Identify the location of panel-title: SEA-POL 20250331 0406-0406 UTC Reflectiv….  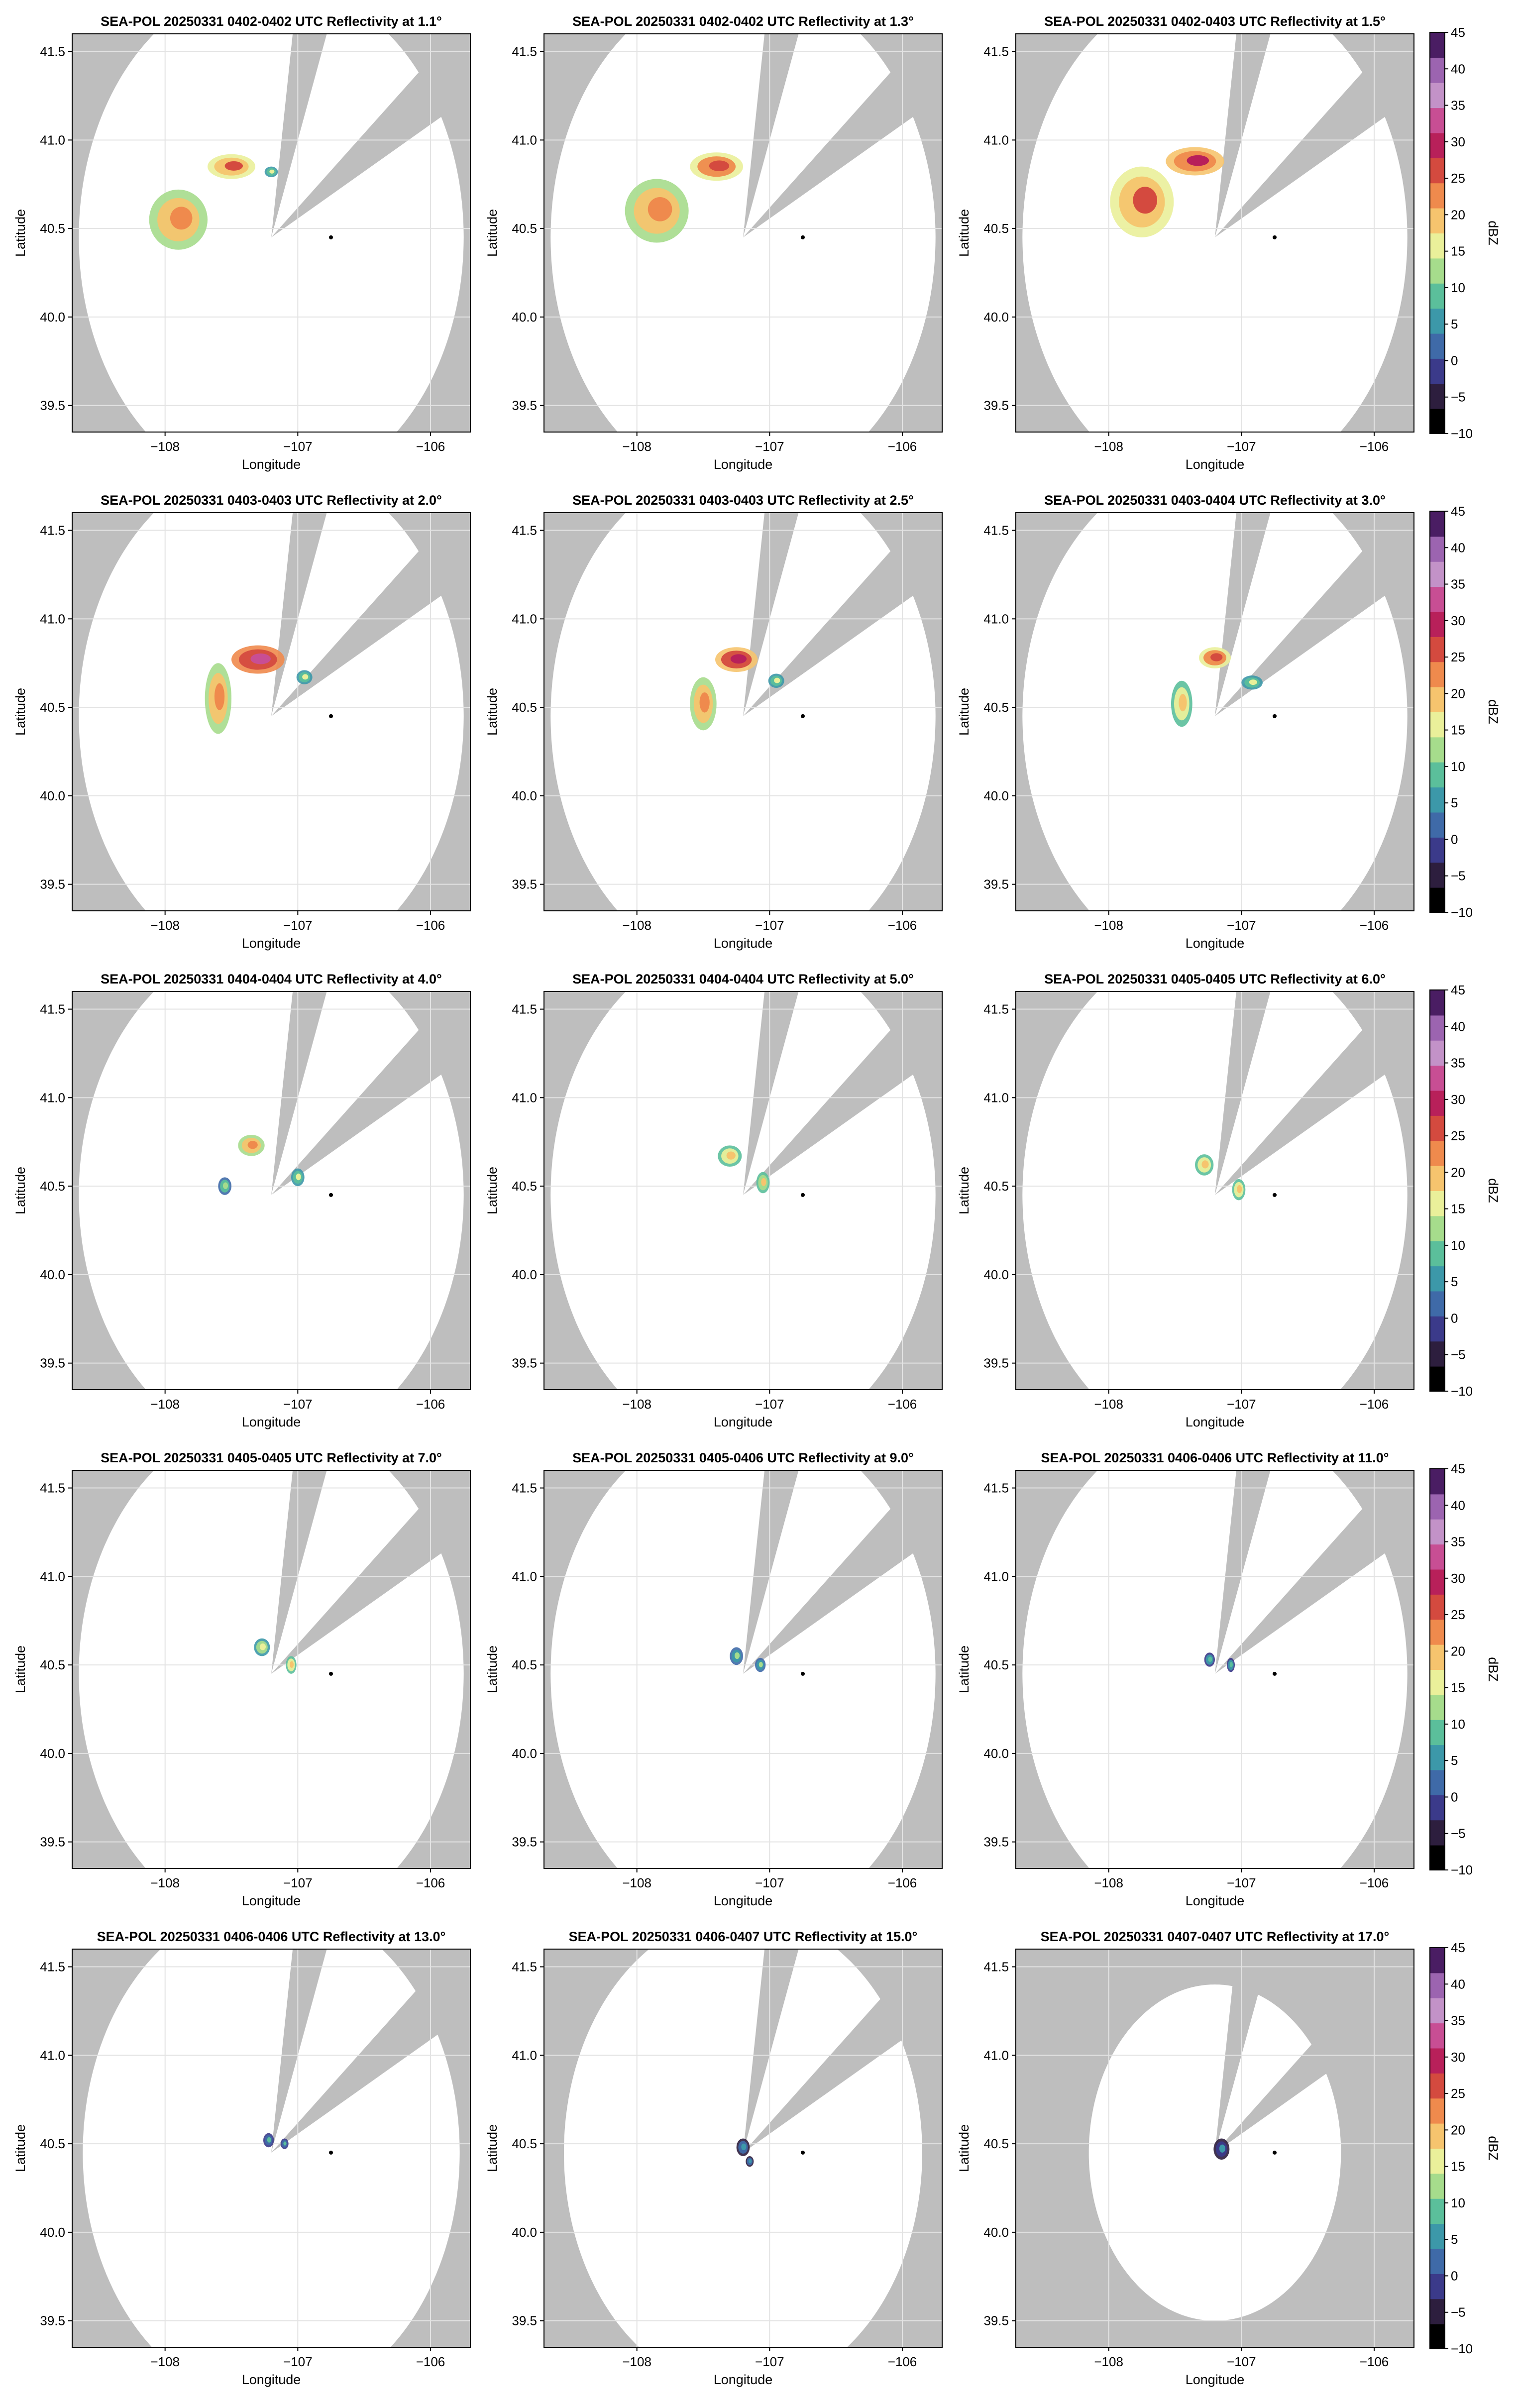
(1215, 1457).